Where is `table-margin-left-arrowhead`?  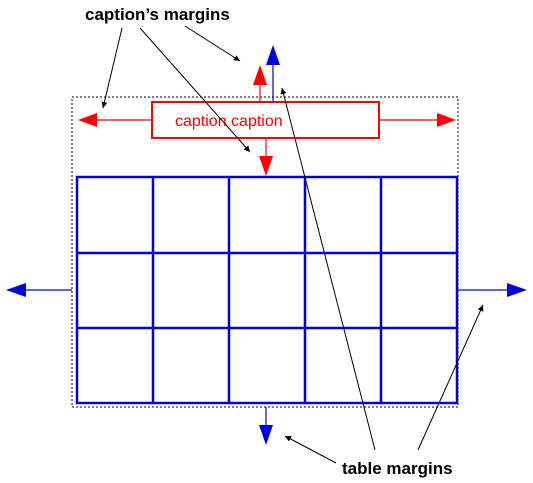
table-margin-left-arrowhead is located at coordinates (16, 290).